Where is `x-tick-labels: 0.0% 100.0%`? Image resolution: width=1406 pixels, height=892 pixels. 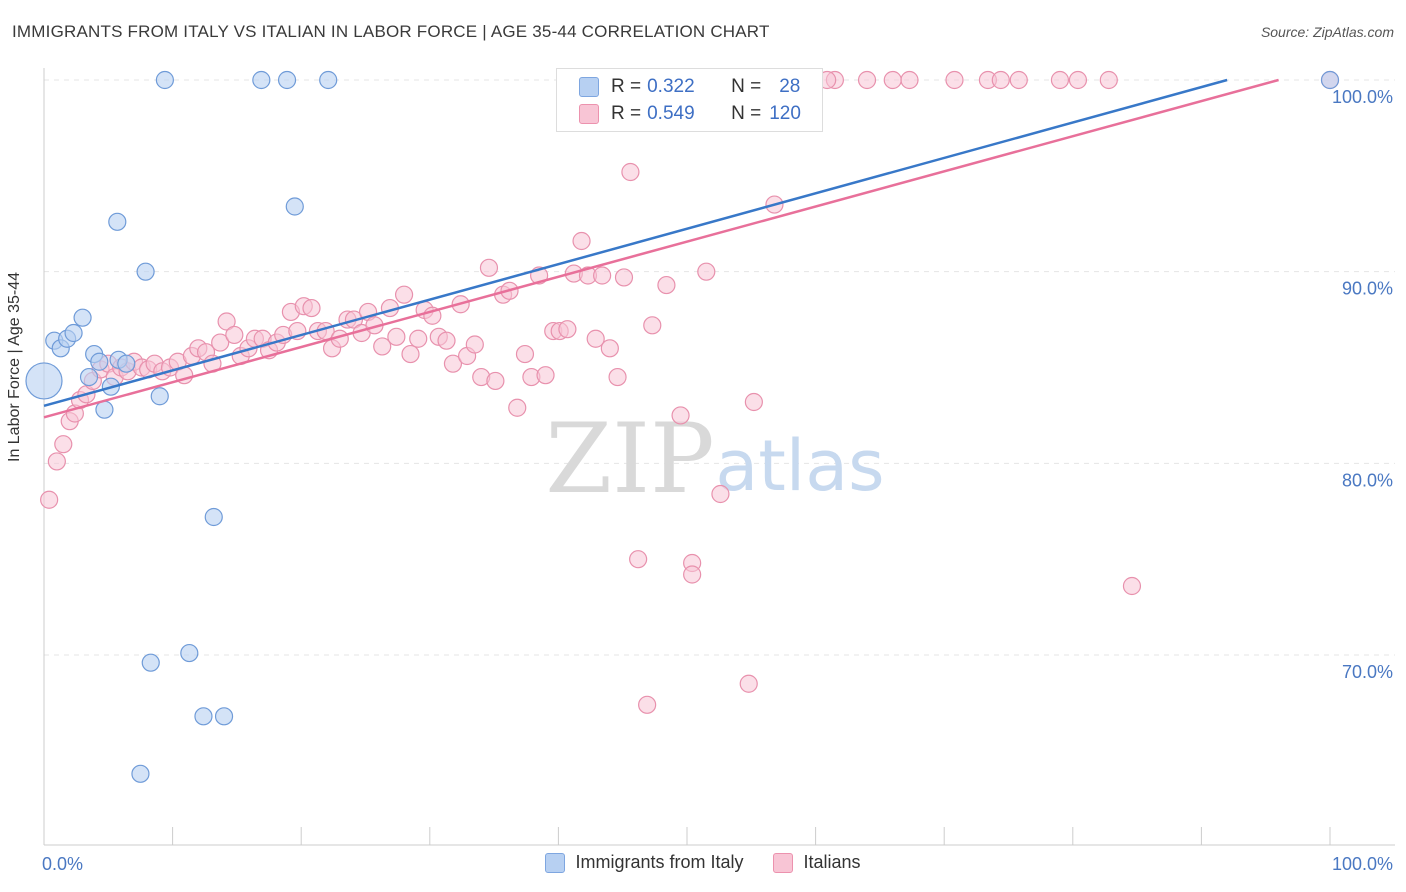
x-tick-labels: 0.0% 100.0% is located at coordinates (717, 864).